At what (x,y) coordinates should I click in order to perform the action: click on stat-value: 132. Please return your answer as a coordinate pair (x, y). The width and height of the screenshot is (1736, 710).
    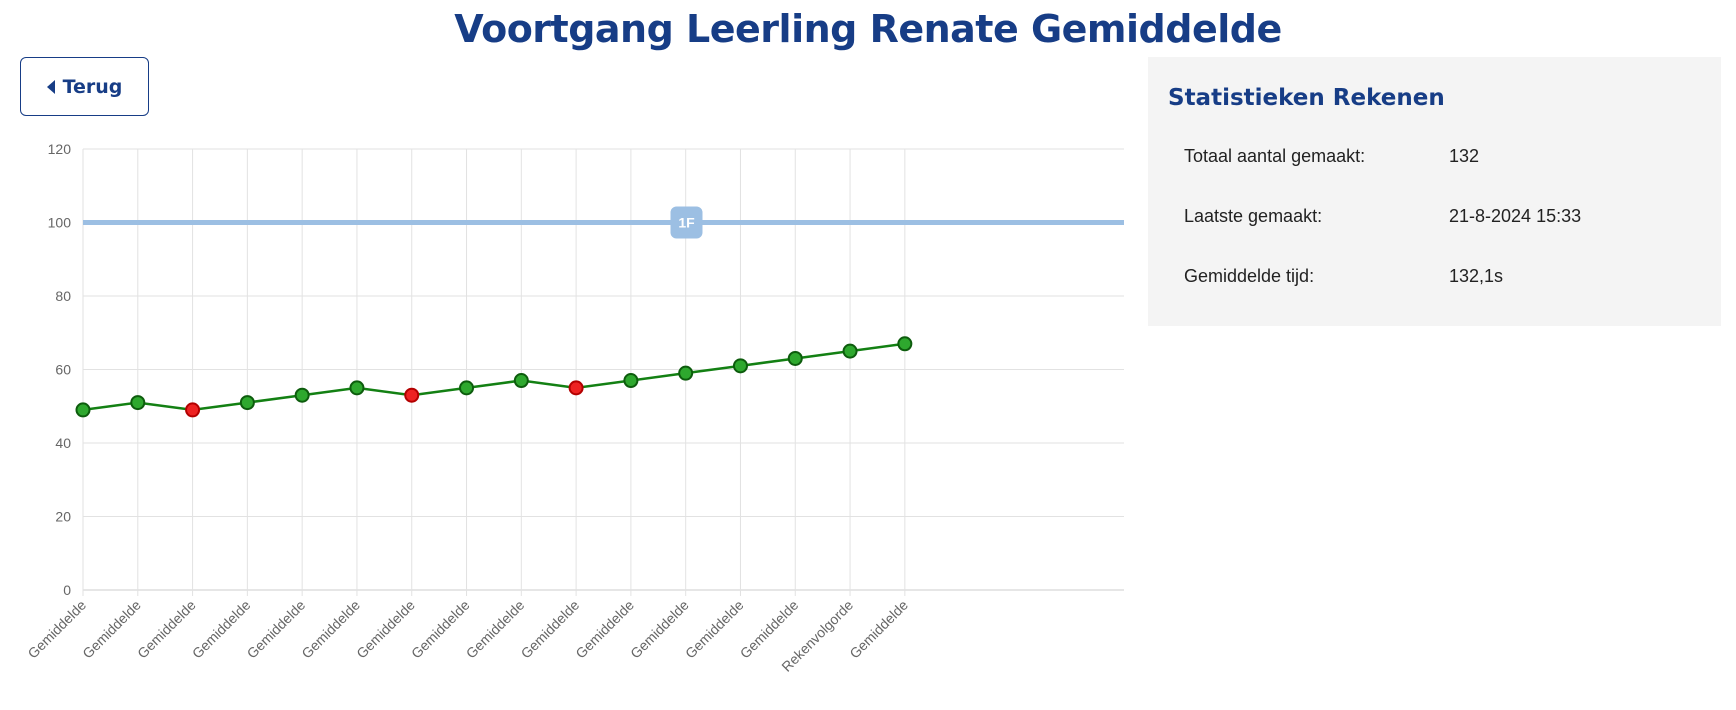
    Looking at the image, I should click on (1464, 156).